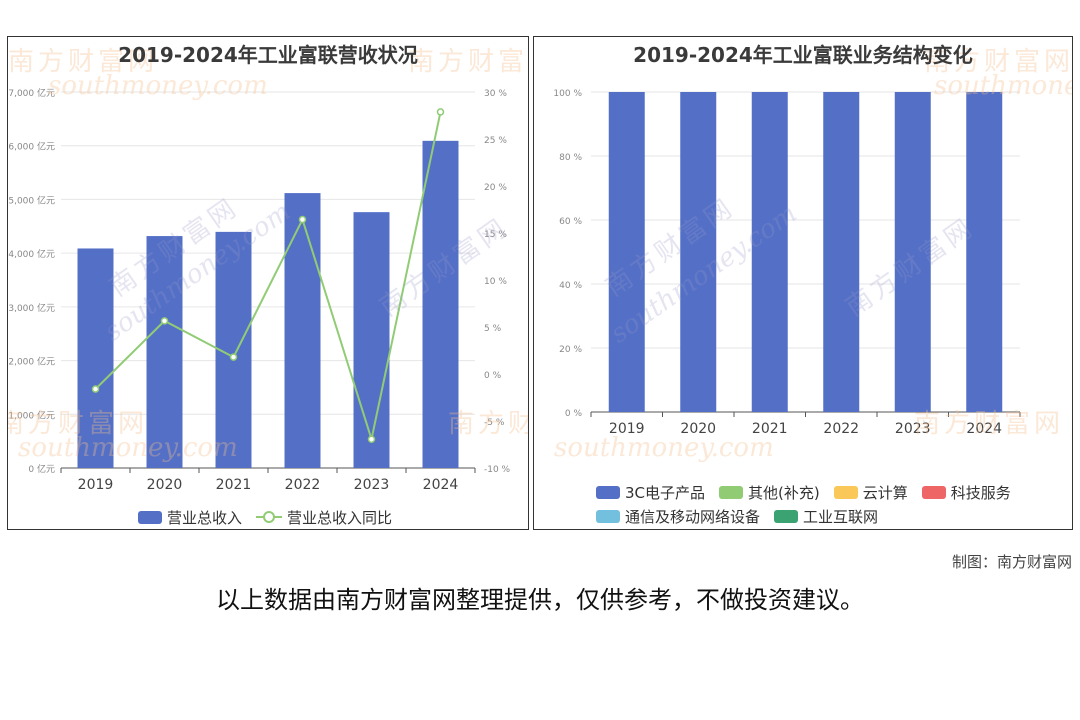 The width and height of the screenshot is (1080, 720). What do you see at coordinates (693, 516) in the screenshot?
I see `legend-label: 通信及移动网络设备` at bounding box center [693, 516].